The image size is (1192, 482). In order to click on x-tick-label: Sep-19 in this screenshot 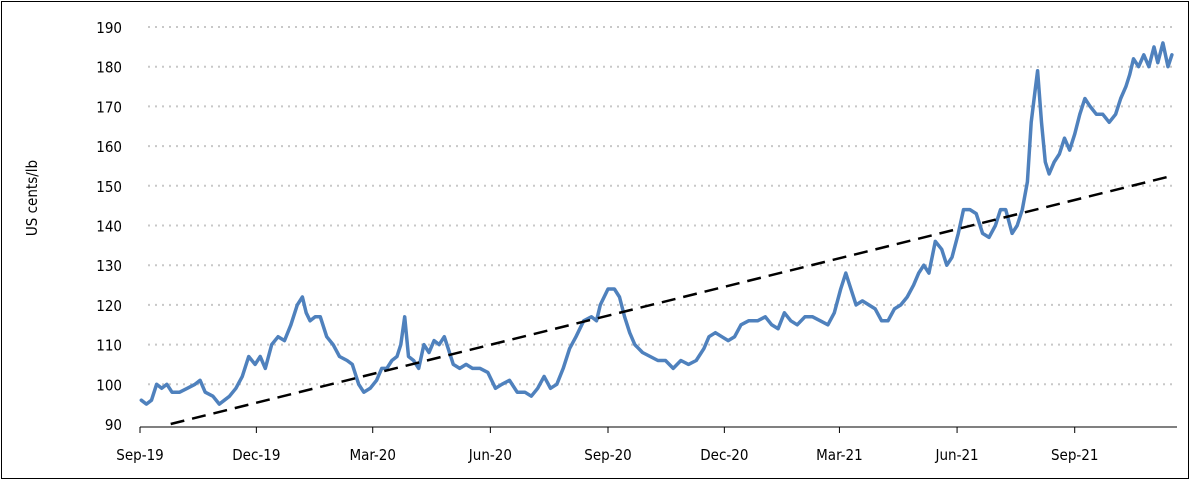, I will do `click(139, 455)`.